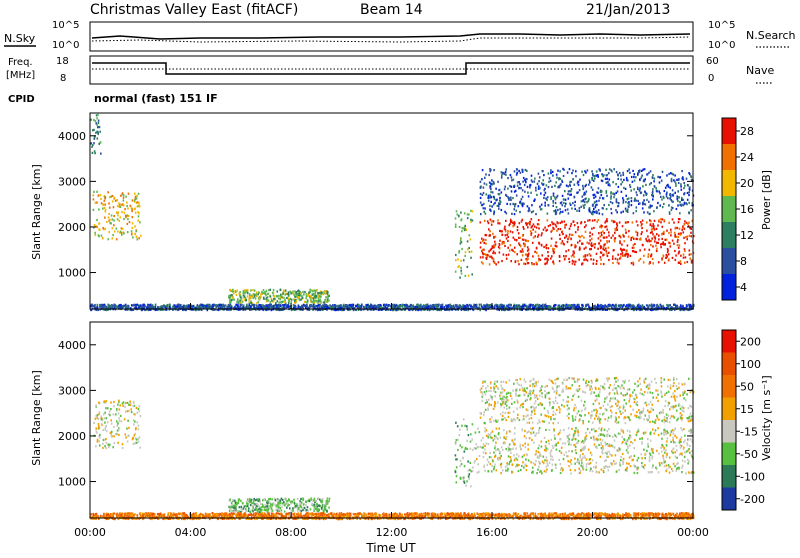 This screenshot has width=800, height=558. What do you see at coordinates (729, 287) in the screenshot?
I see `colorbar-segment` at bounding box center [729, 287].